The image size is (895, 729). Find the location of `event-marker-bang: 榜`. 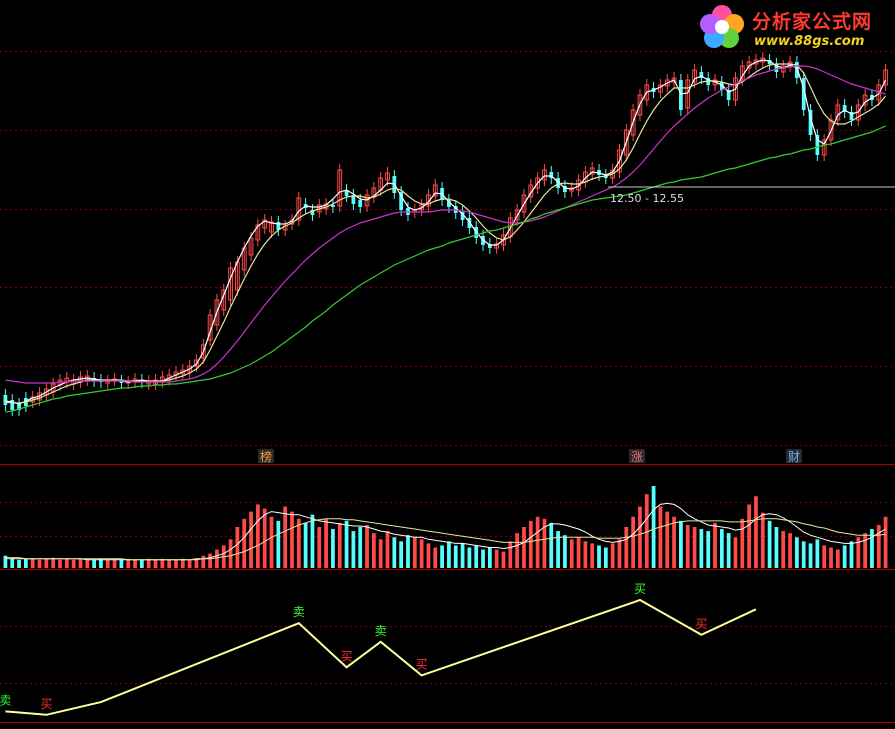

event-marker-bang: 榜 is located at coordinates (266, 456).